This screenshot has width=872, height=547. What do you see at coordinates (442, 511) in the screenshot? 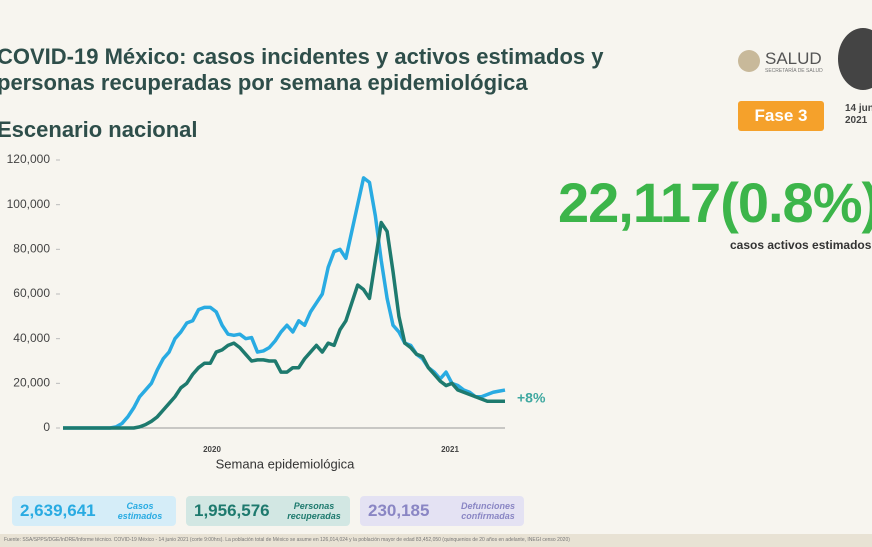
I see `summary-box: 230,185 Defunciones confirmadas` at bounding box center [442, 511].